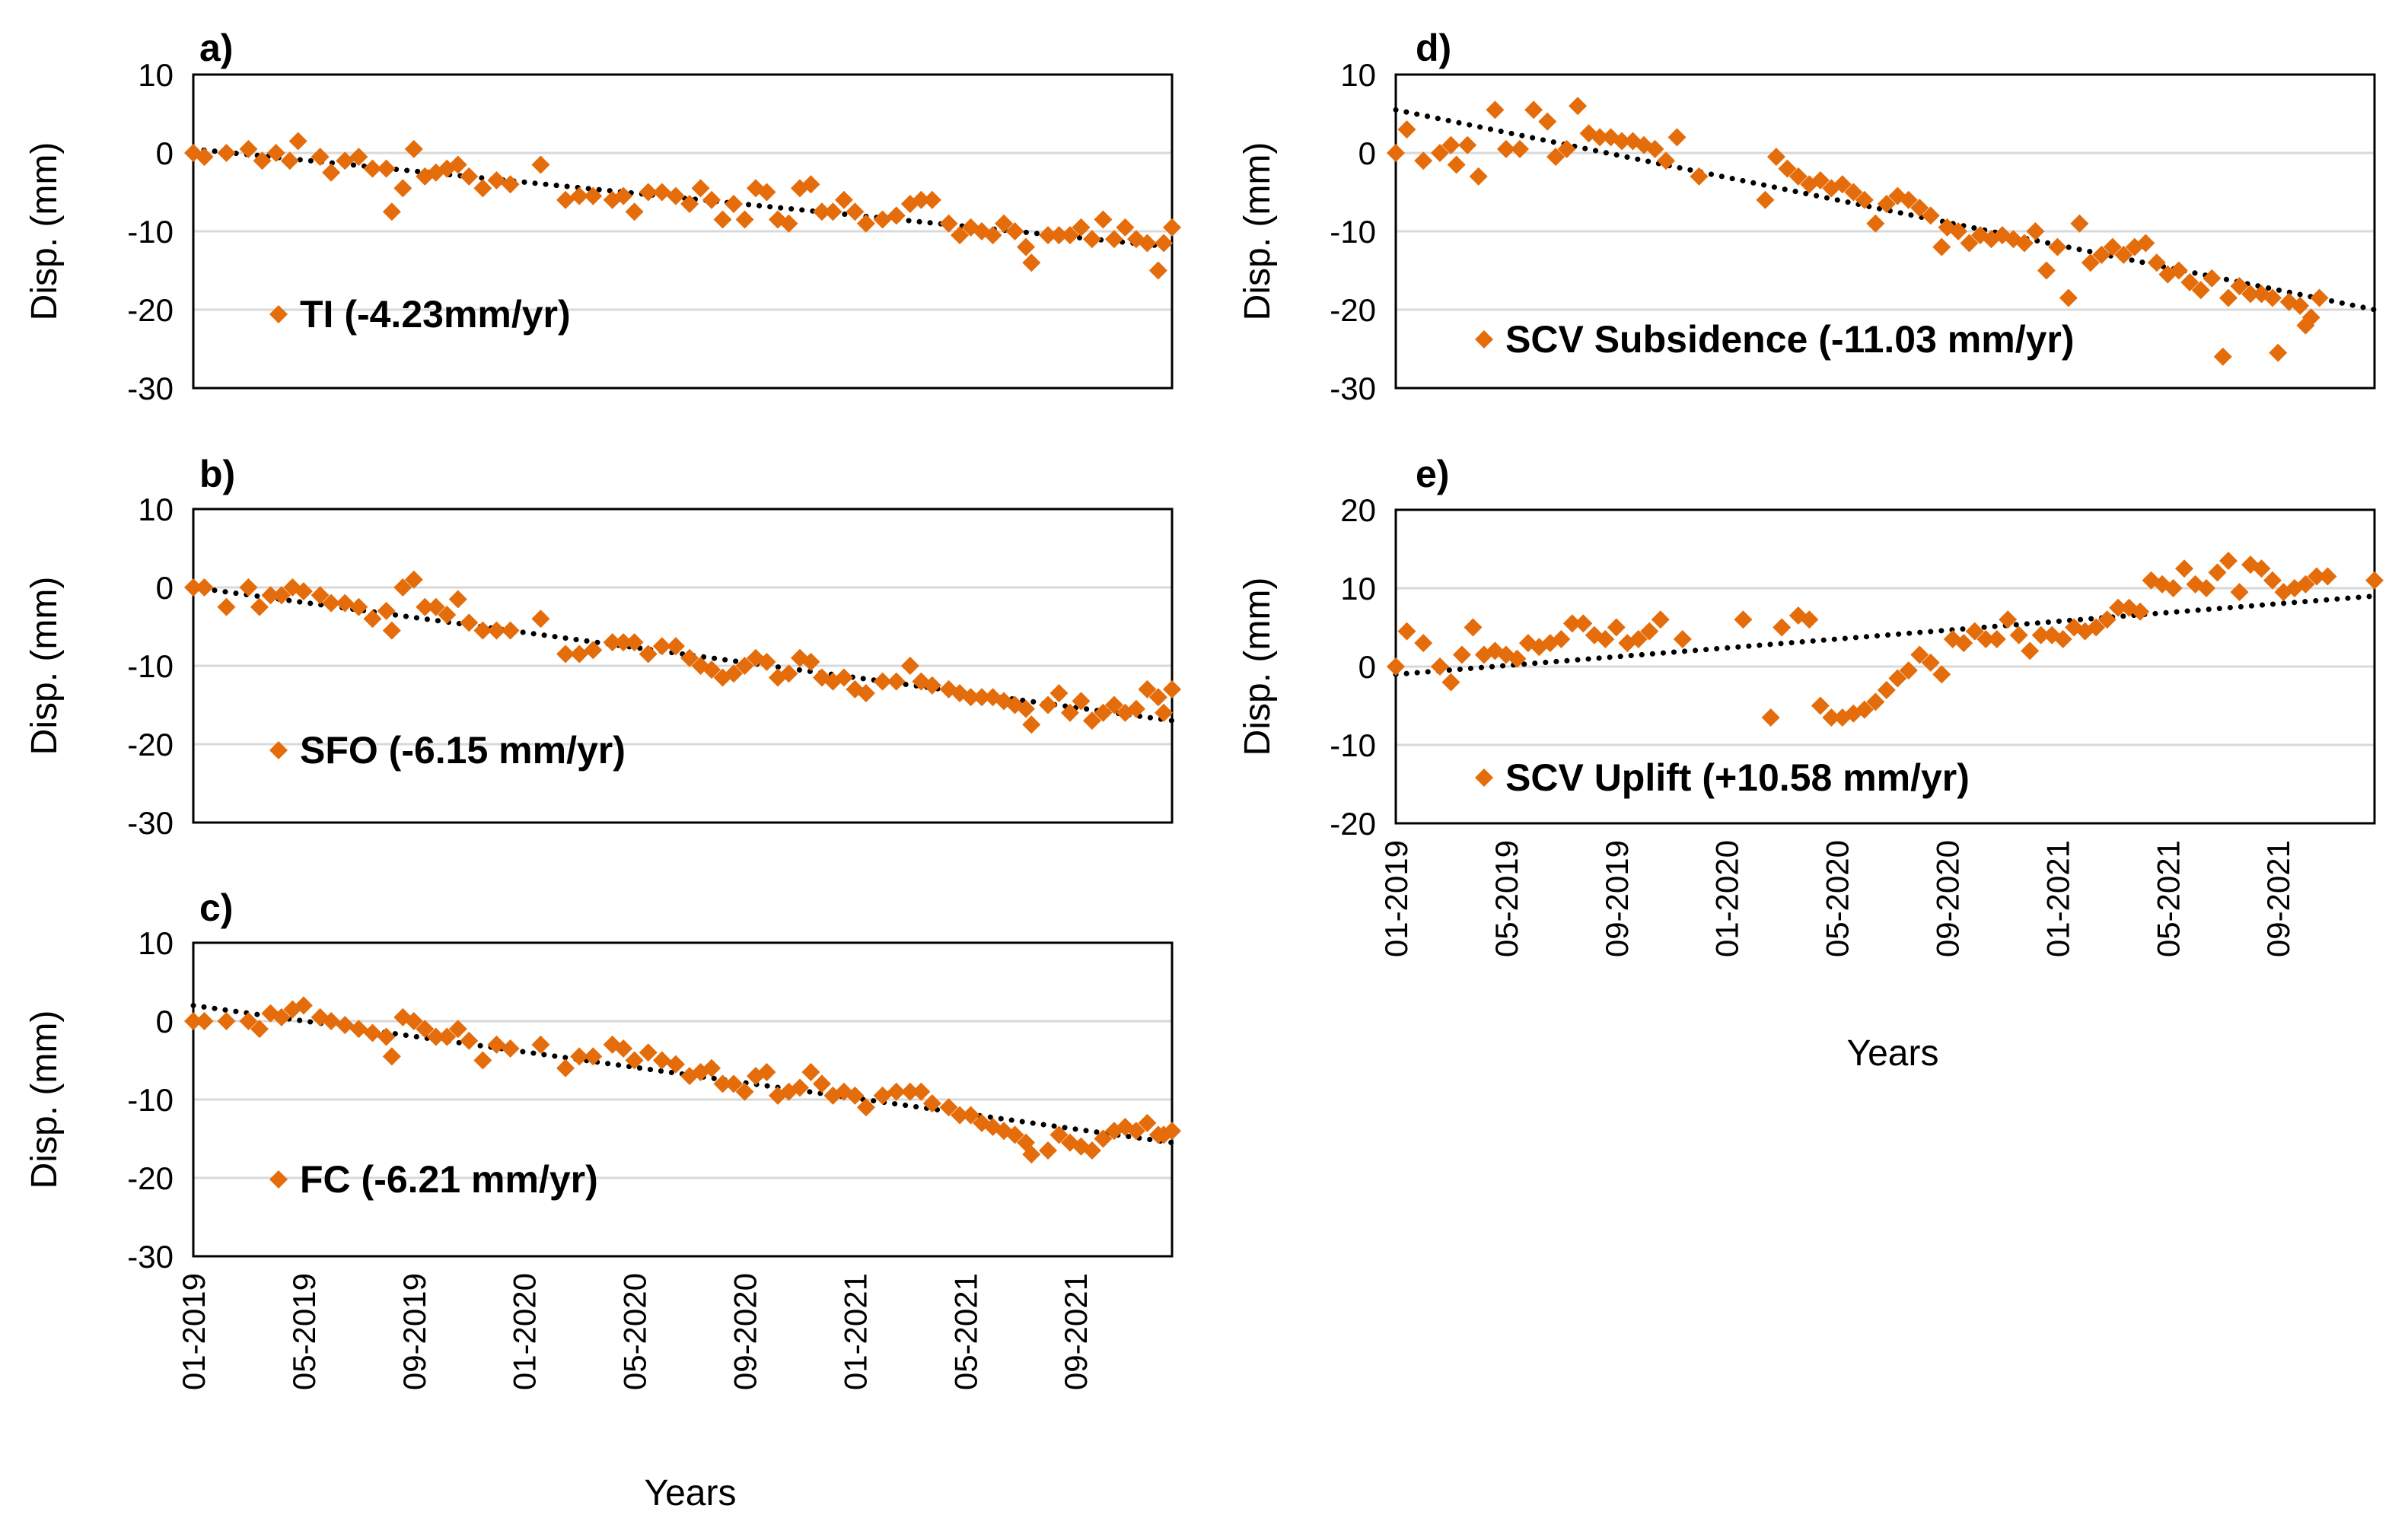 This screenshot has width=2408, height=1534. I want to click on panel-label: b), so click(217, 474).